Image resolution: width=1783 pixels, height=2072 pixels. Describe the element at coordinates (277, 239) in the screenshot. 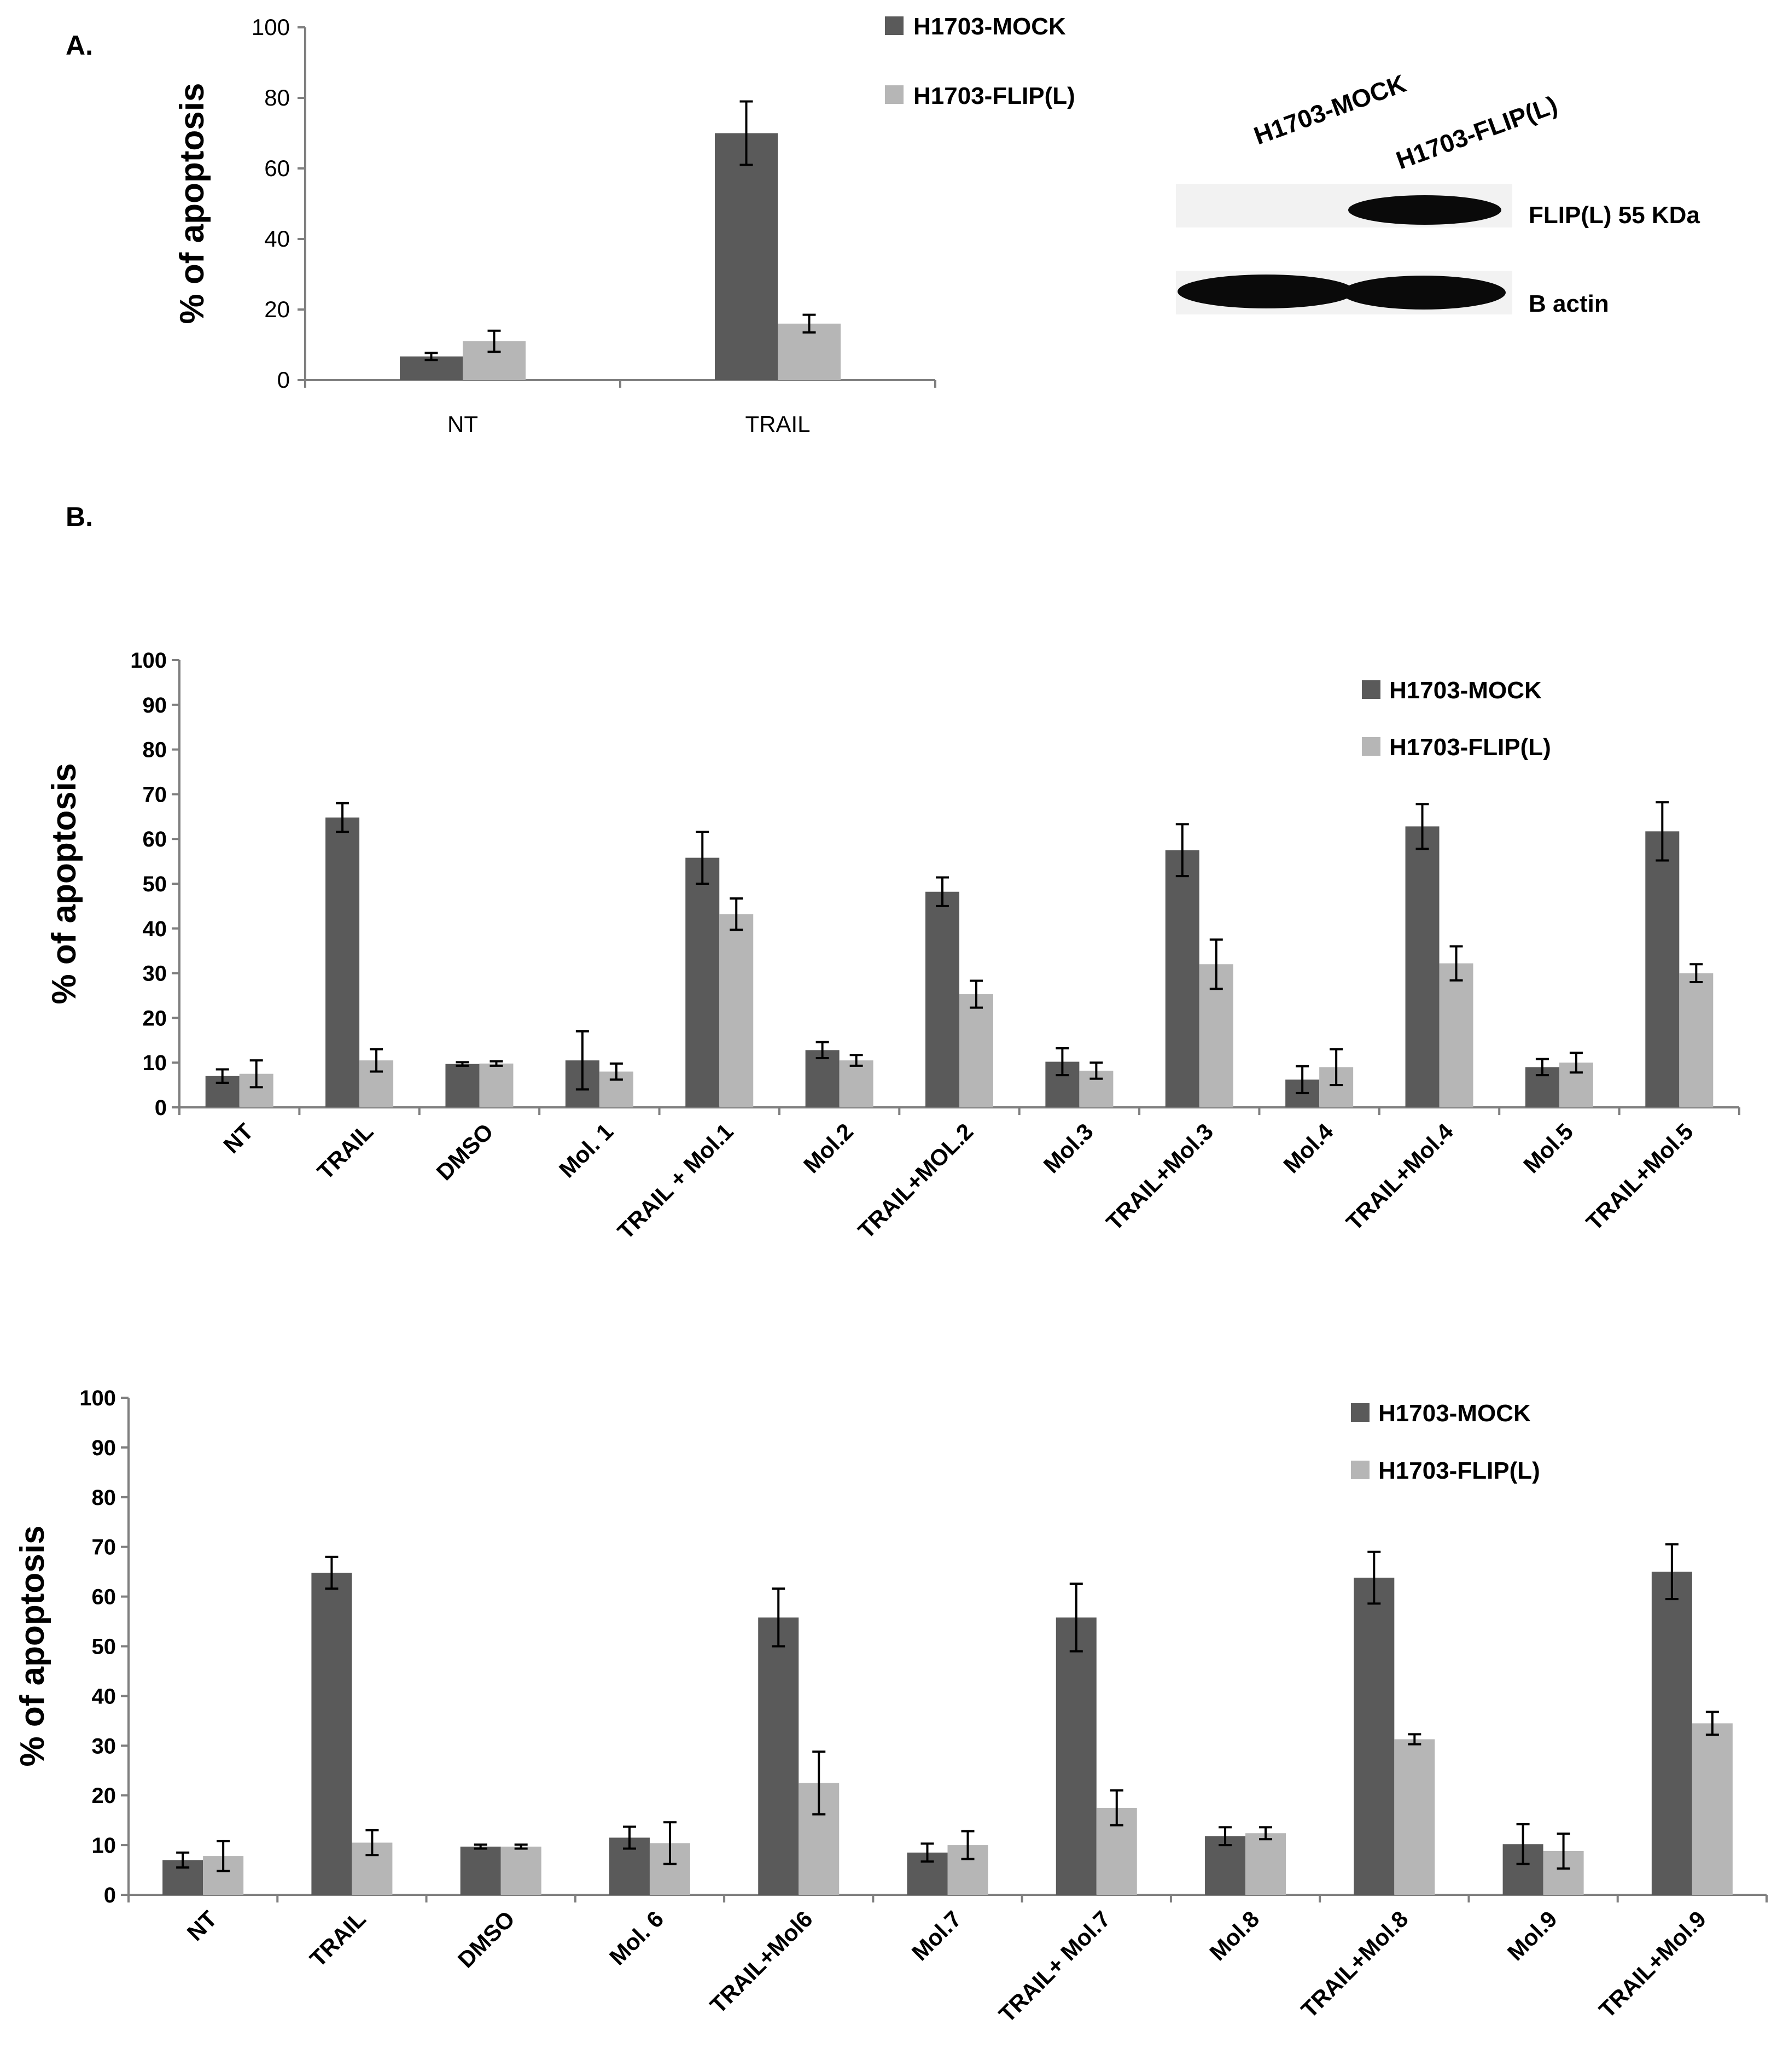

I see `chart-a-y-tick-label: 40` at that location.